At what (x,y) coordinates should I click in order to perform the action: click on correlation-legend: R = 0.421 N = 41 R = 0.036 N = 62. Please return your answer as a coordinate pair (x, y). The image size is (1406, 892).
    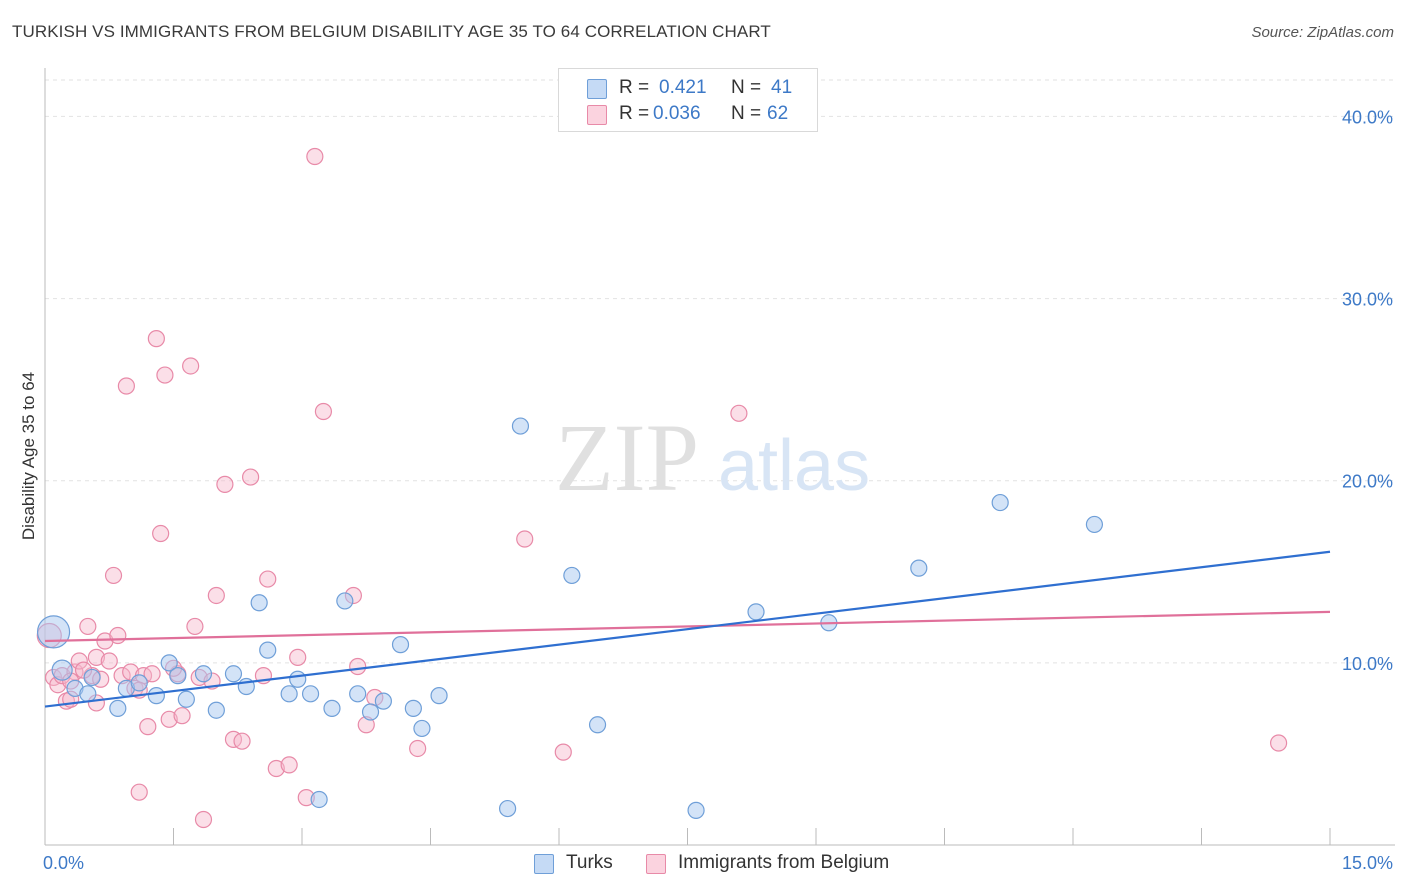
    Looking at the image, I should click on (688, 100).